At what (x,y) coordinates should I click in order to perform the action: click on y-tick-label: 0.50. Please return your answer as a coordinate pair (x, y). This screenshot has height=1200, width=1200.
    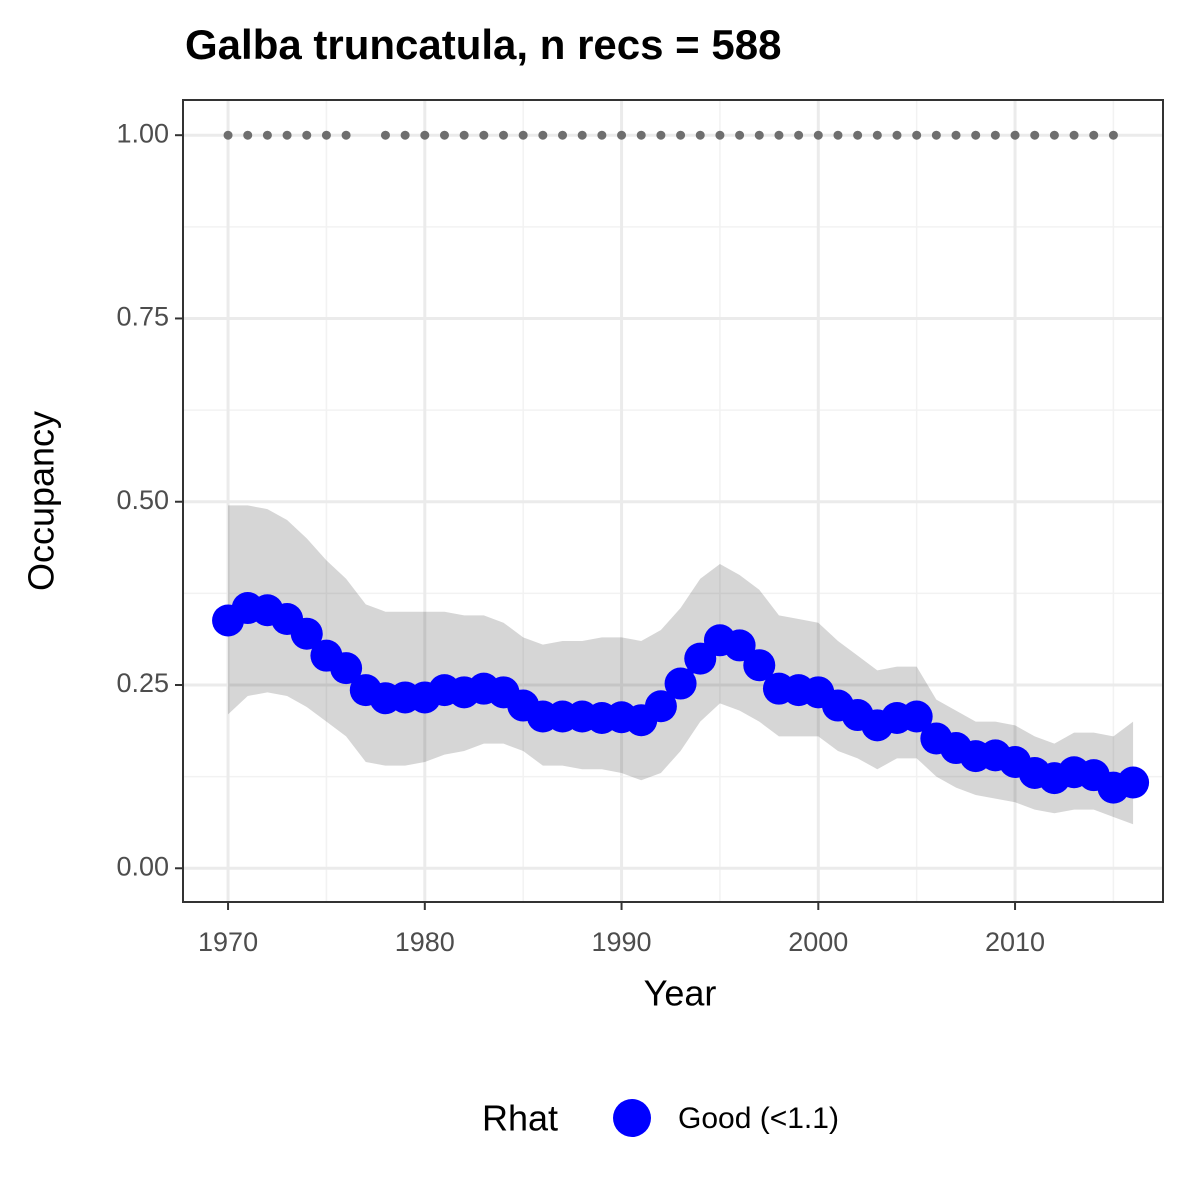
    Looking at the image, I should click on (142, 500).